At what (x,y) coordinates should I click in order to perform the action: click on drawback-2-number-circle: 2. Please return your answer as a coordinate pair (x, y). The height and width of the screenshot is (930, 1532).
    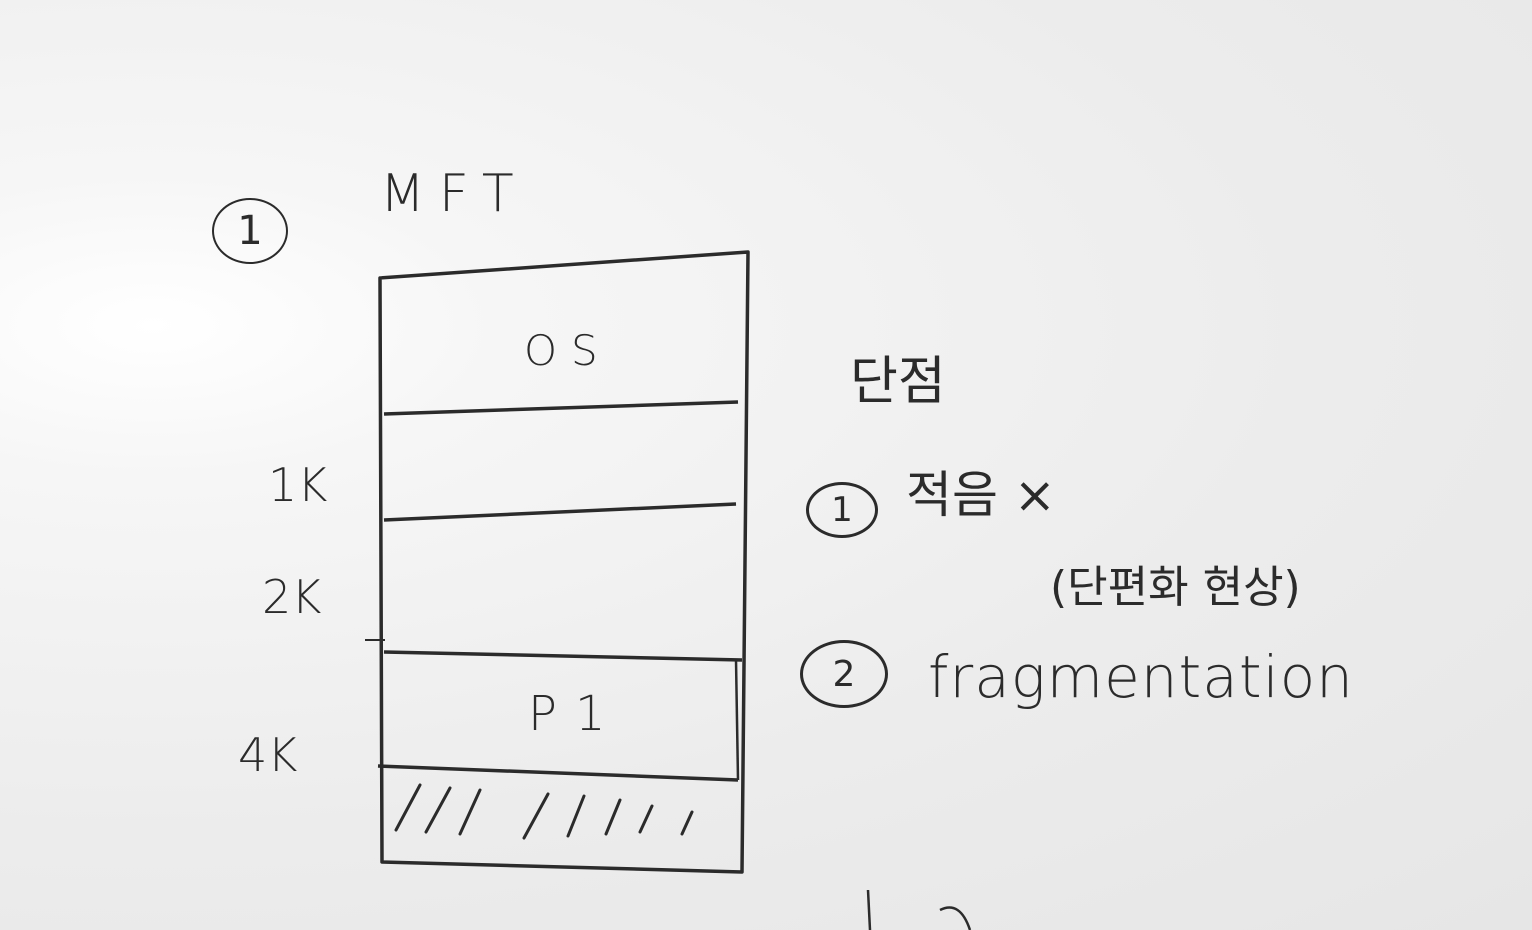
    Looking at the image, I should click on (844, 674).